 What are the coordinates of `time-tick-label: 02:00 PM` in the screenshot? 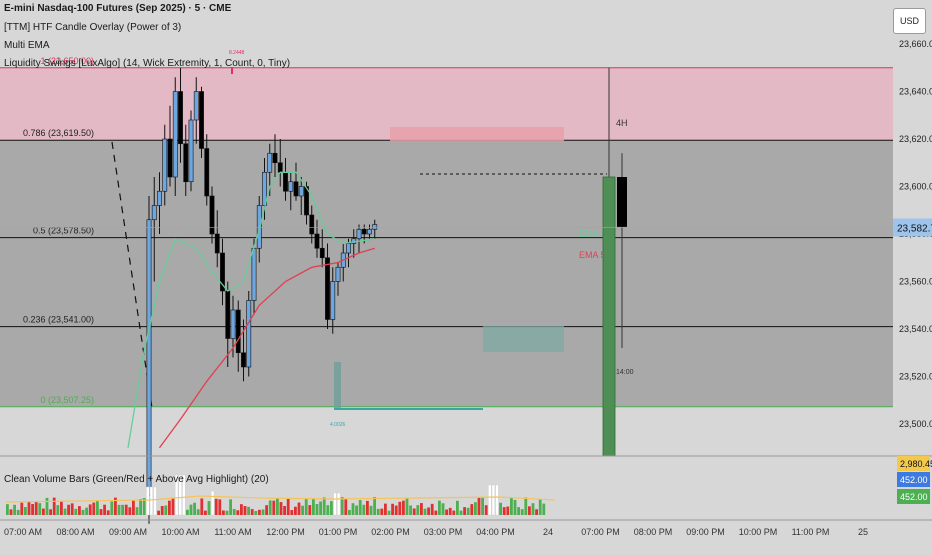 It's located at (390, 532).